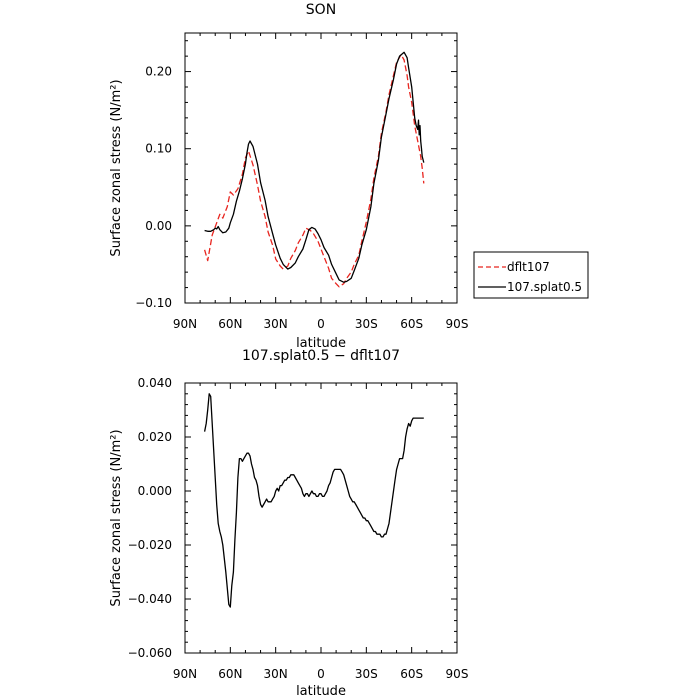 The image size is (700, 700). What do you see at coordinates (158, 149) in the screenshot?
I see `y-tick-label: 0.10` at bounding box center [158, 149].